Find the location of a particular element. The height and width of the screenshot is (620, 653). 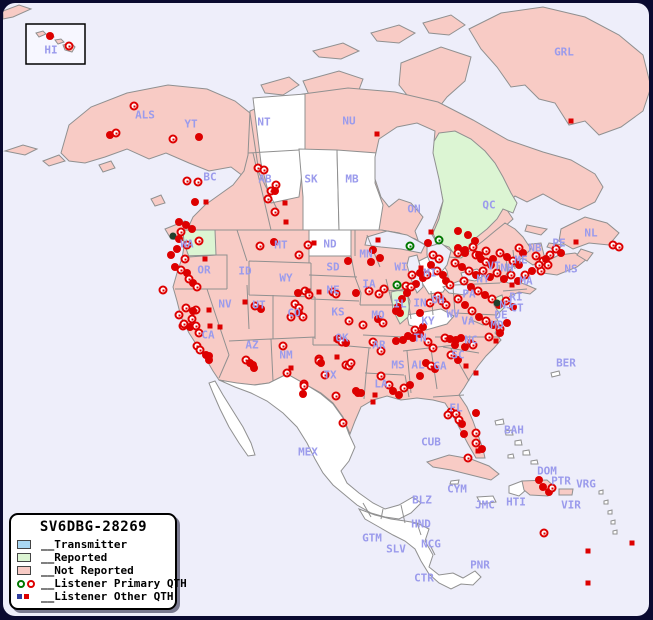

region-label-pnr: PNR is located at coordinates (480, 565).